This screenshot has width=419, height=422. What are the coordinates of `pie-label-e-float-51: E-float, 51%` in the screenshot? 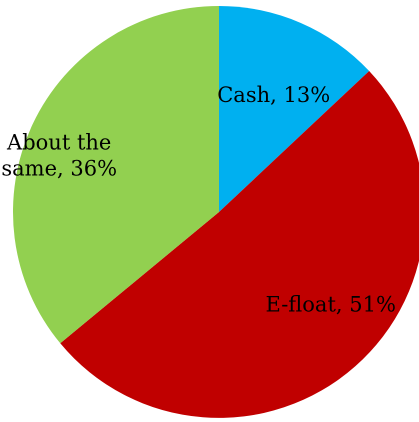 It's located at (330, 305).